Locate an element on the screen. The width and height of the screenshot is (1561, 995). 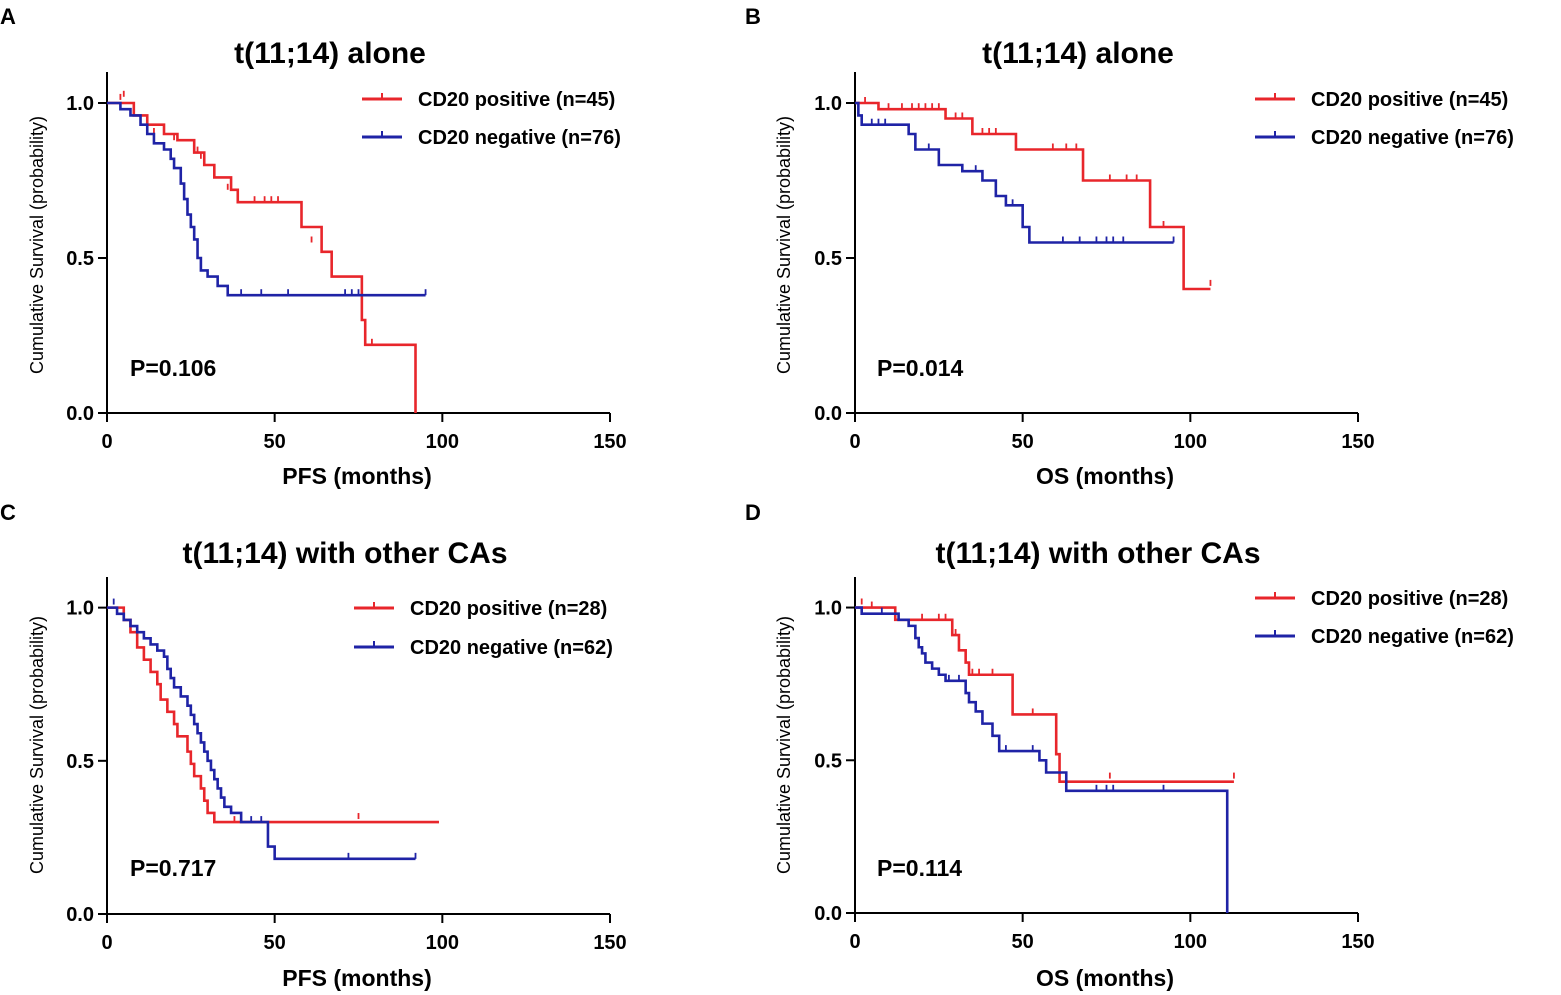
panel-letter: C is located at coordinates (8, 512).